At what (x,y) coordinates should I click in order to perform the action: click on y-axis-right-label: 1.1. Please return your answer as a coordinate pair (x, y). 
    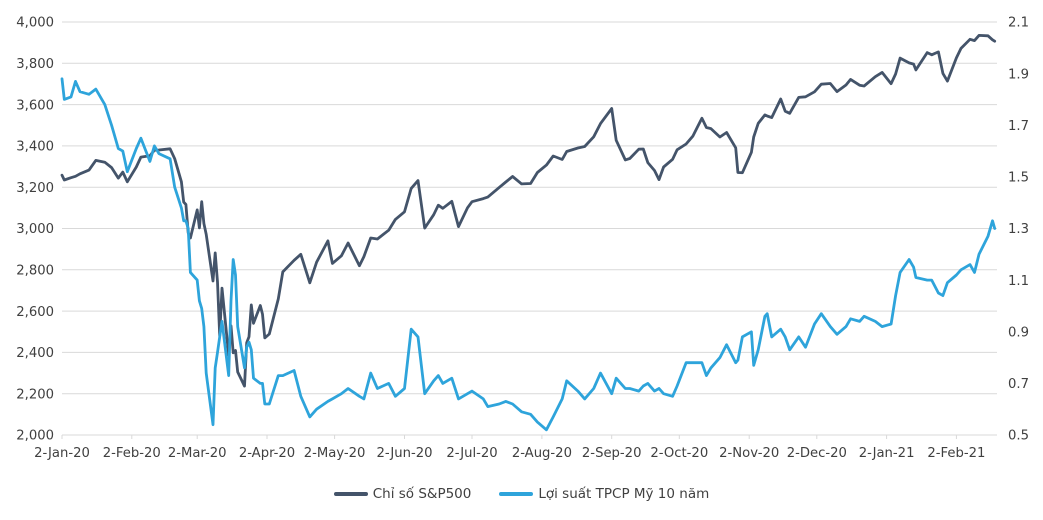
    Looking at the image, I should click on (1018, 281).